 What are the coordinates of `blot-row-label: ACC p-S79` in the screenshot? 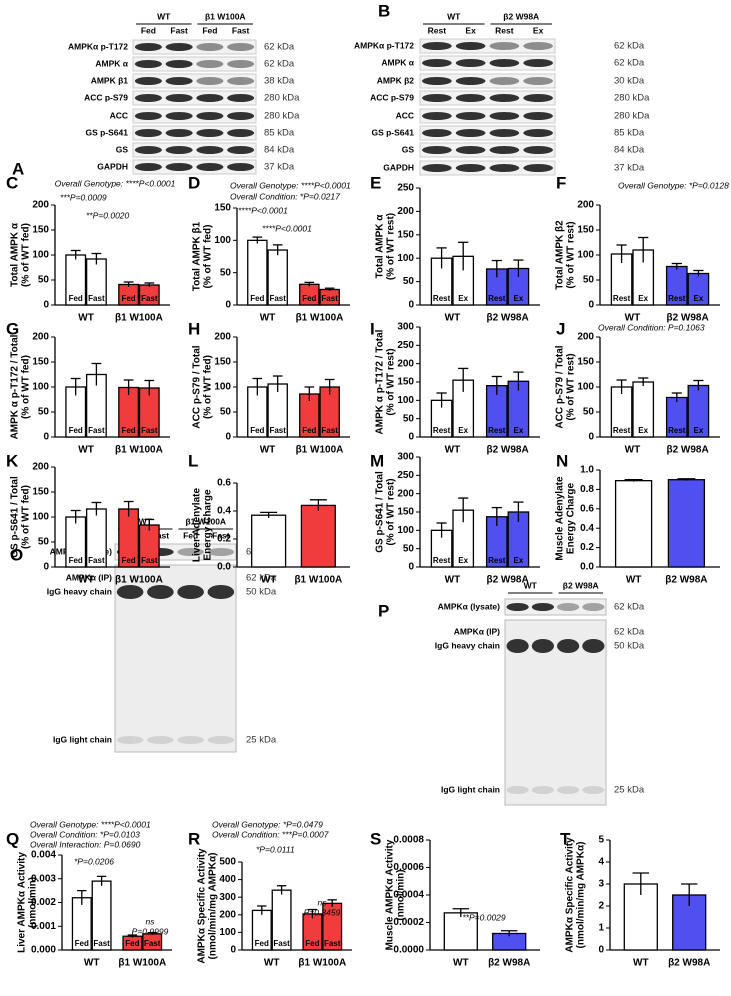 It's located at (106, 97).